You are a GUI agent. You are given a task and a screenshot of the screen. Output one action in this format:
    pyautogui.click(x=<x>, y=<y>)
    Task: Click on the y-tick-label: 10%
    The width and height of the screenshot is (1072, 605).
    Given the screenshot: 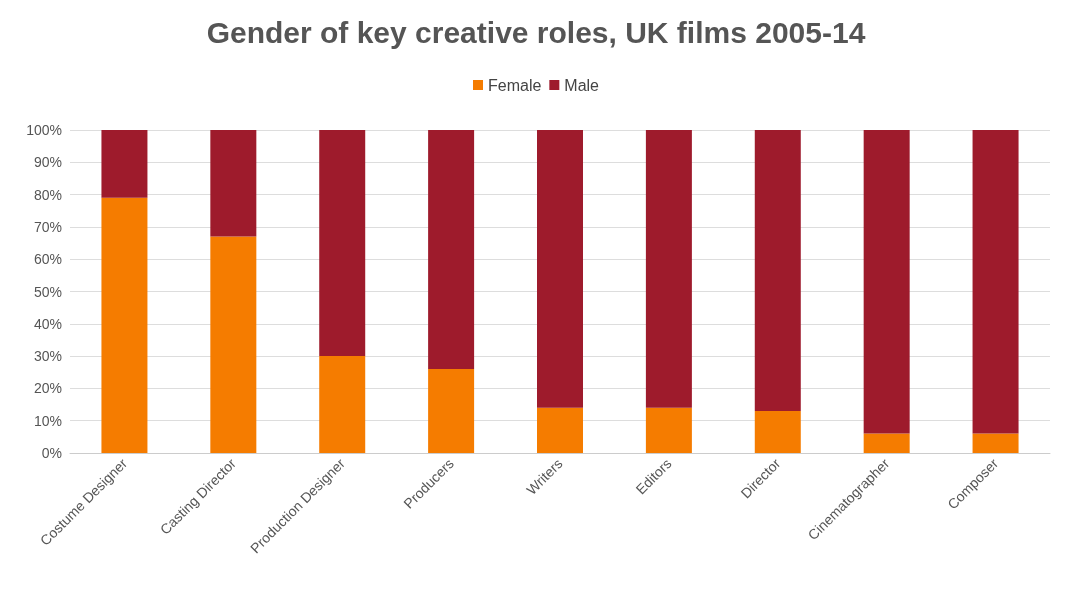 What is the action you would take?
    pyautogui.click(x=47, y=420)
    